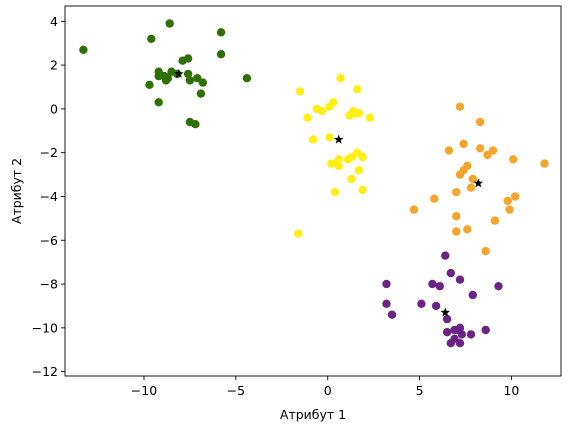 This screenshot has height=432, width=574. I want to click on y-tick-label: −12, so click(45, 371).